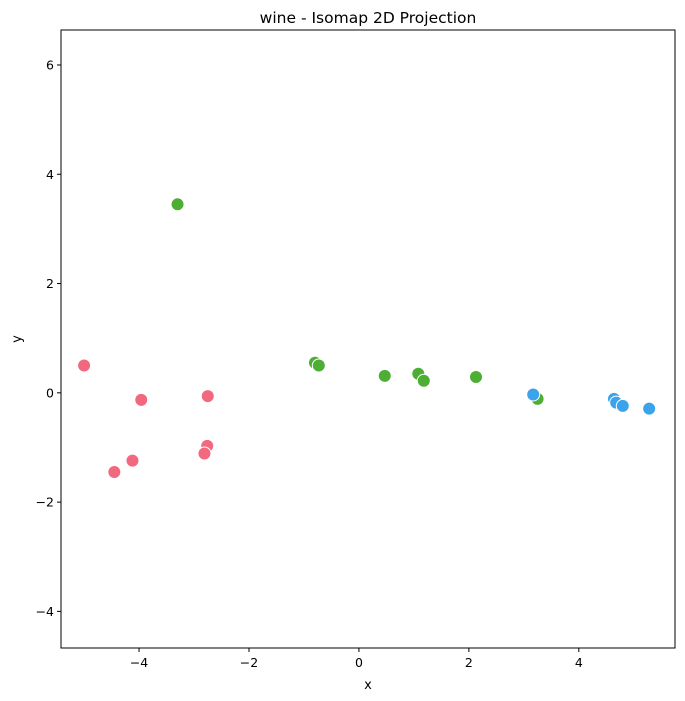 This screenshot has width=685, height=701. Describe the element at coordinates (139, 662) in the screenshot. I see `x-tick-label: −4` at that location.